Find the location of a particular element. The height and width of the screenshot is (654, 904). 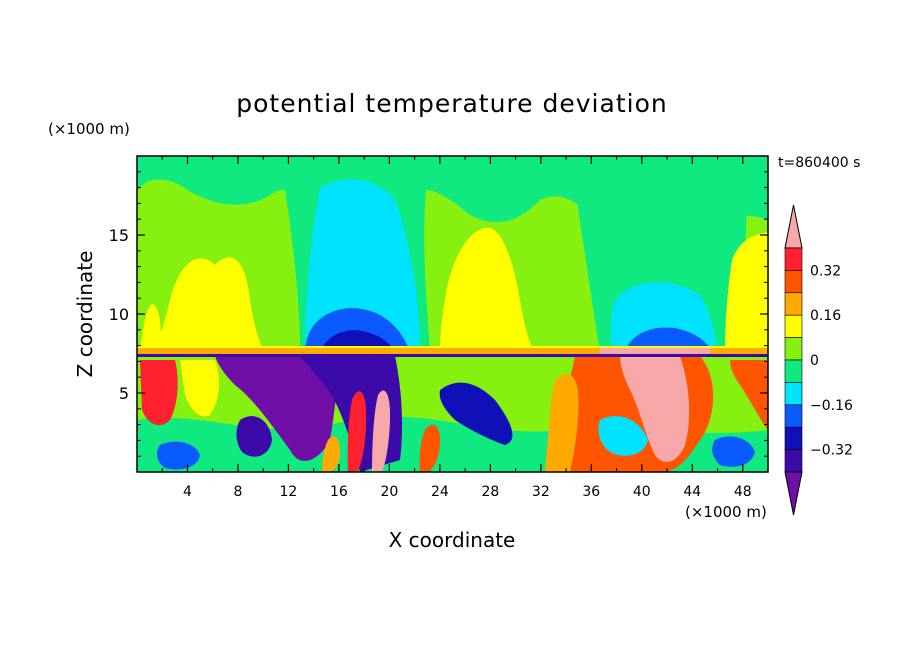

x-tick-label: 12 is located at coordinates (289, 492).